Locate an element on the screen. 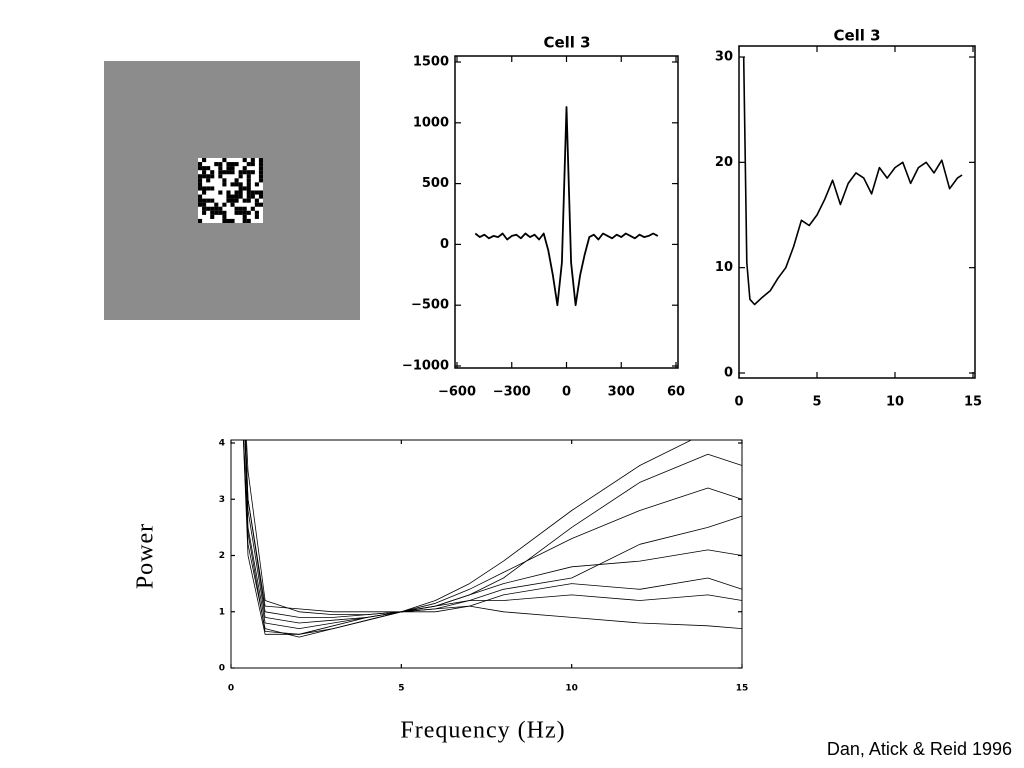 The height and width of the screenshot is (768, 1024). x-axis-label: Frequency (Hz) is located at coordinates (482, 731).